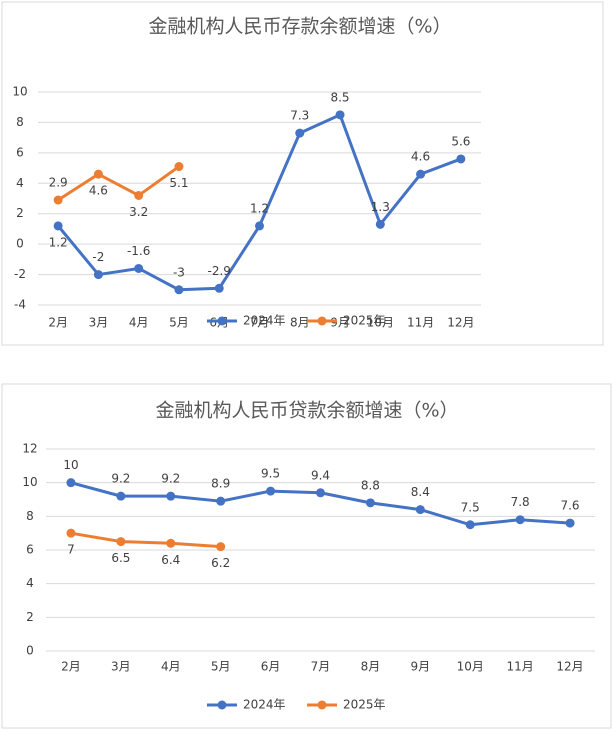 The image size is (613, 730). What do you see at coordinates (170, 560) in the screenshot?
I see `data-label: 6.4` at bounding box center [170, 560].